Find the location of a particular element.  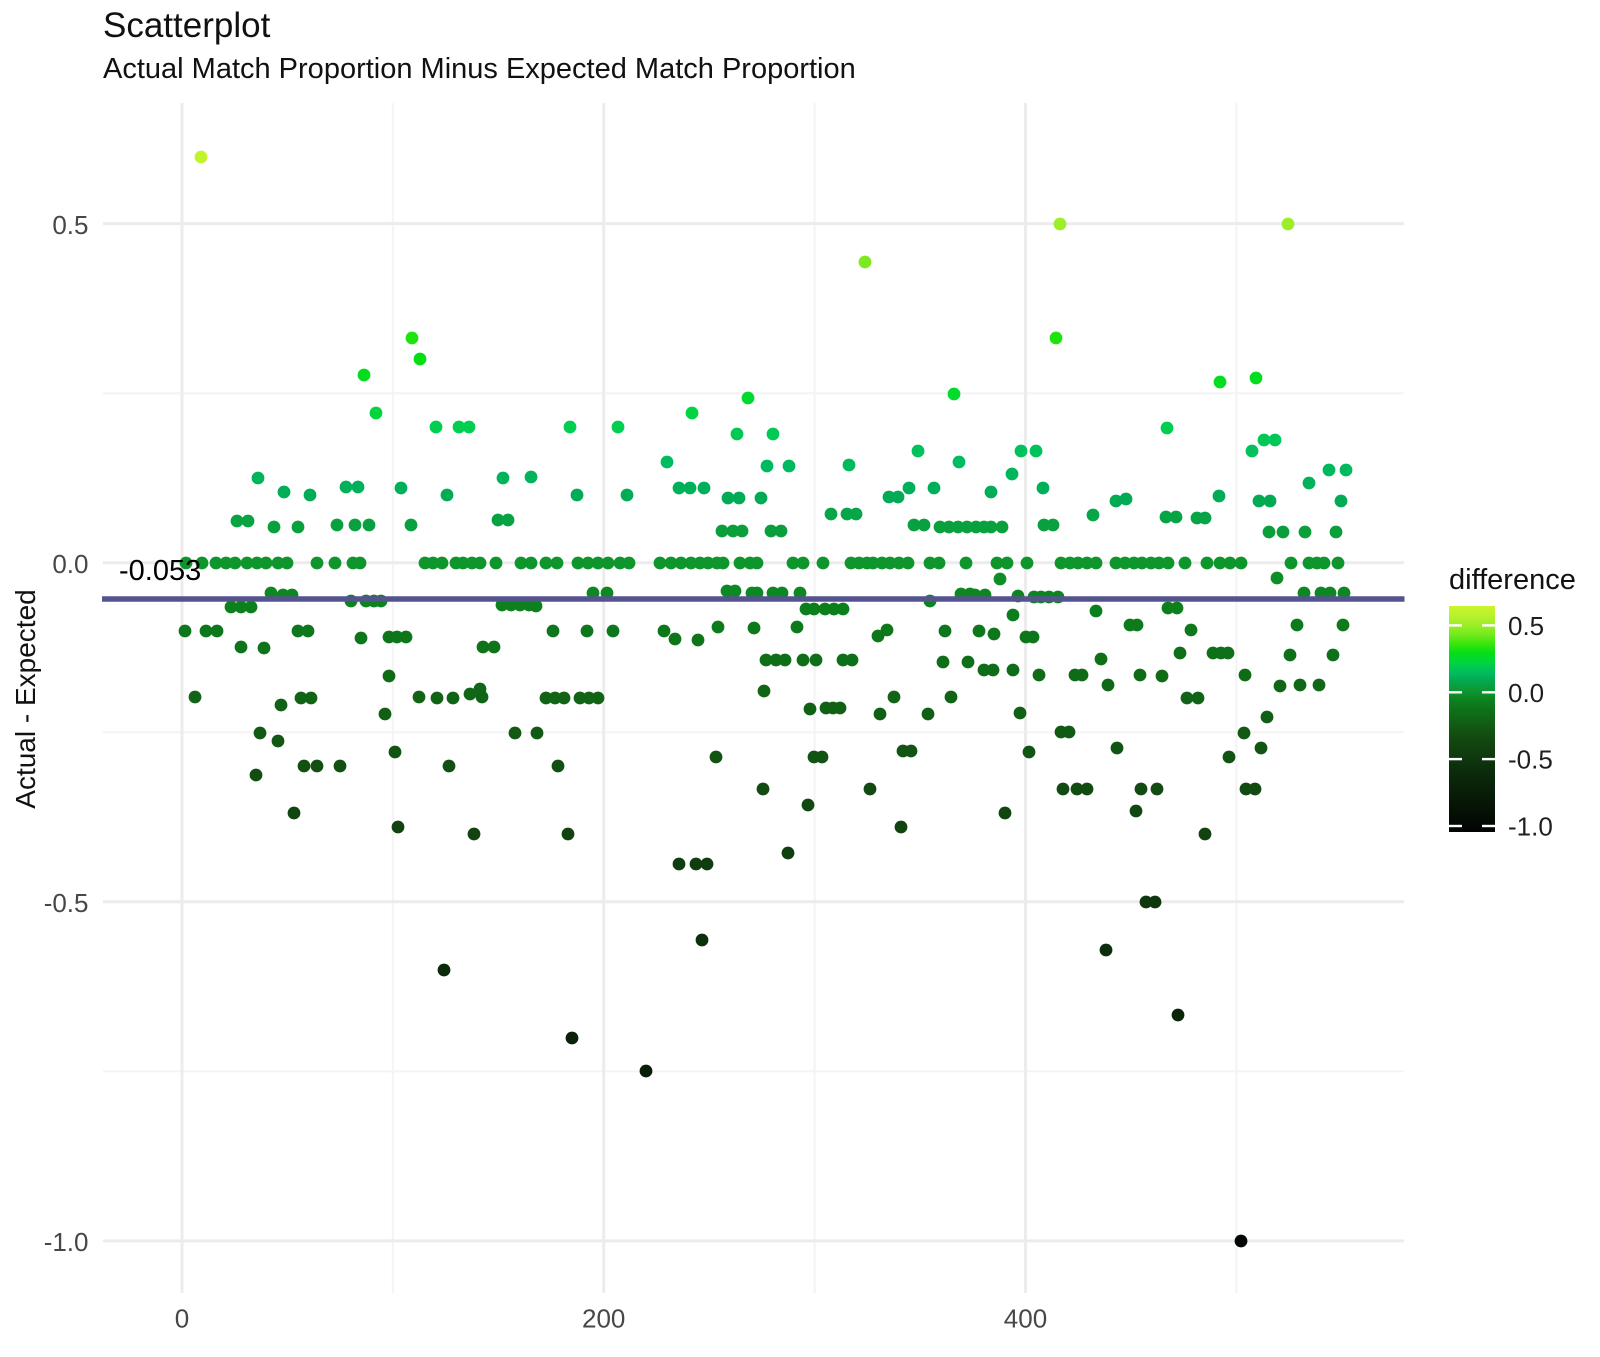

svg-text: 0 is located at coordinates (182, 1319).